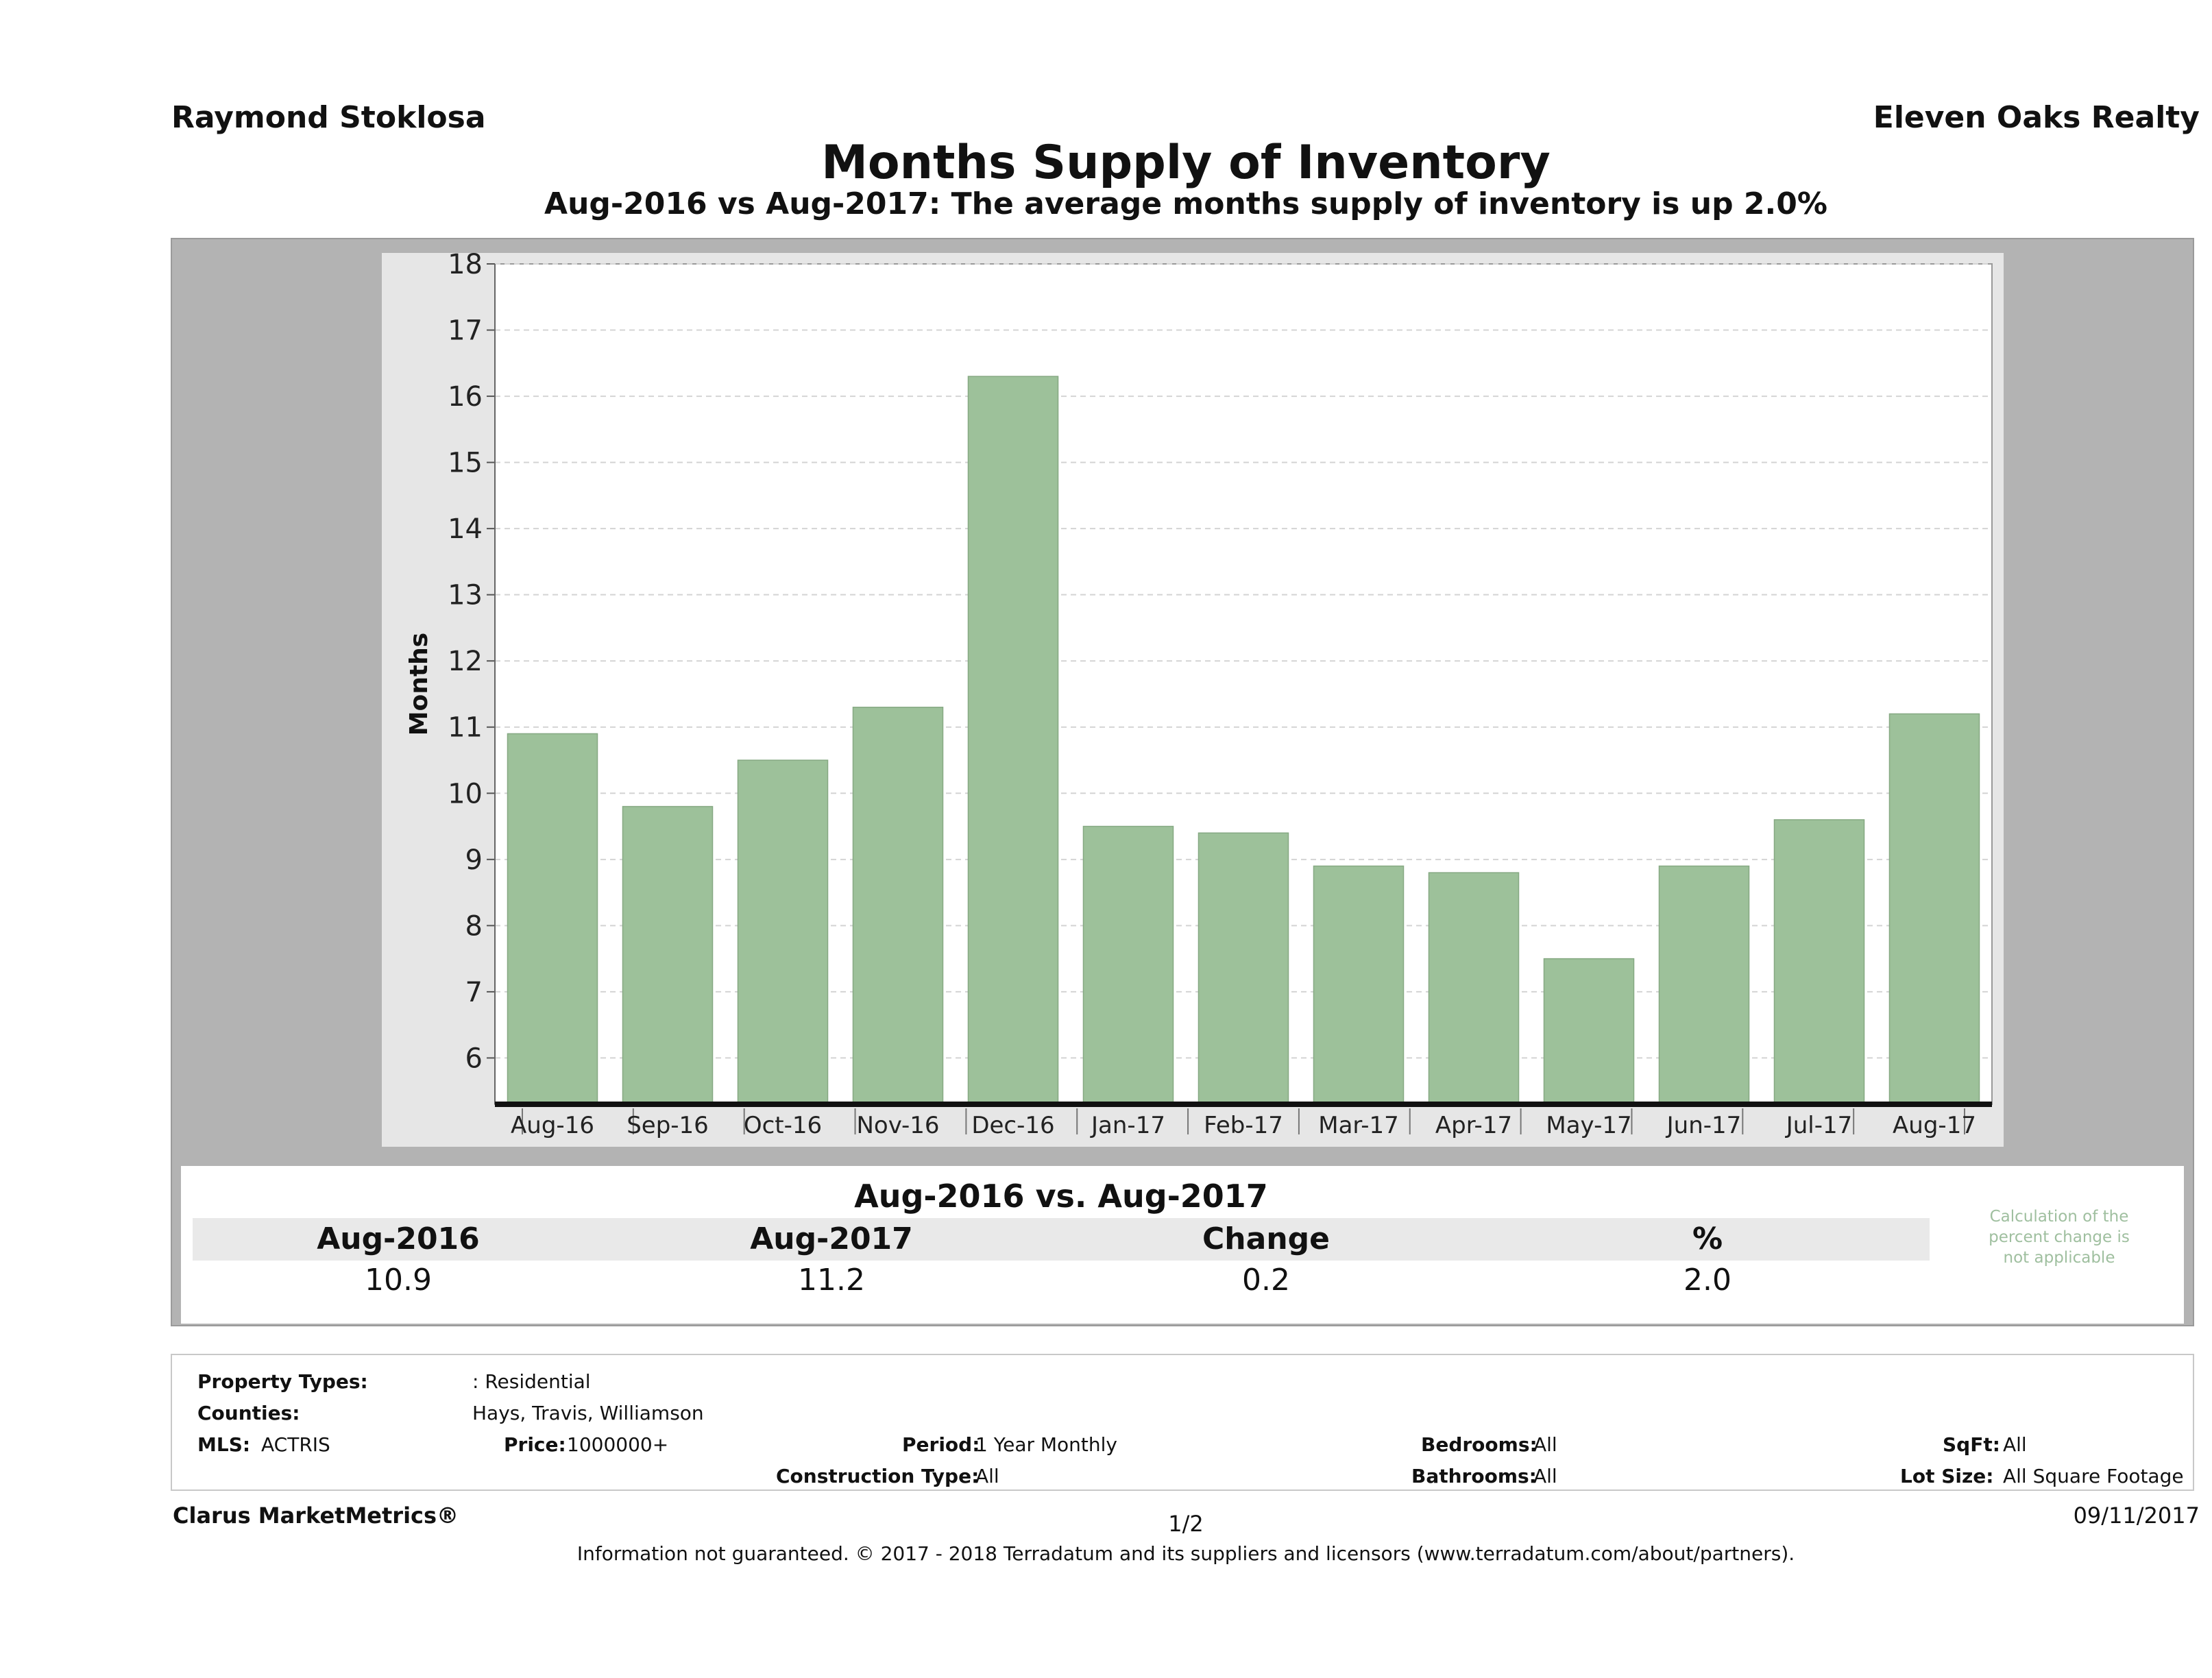 Image resolution: width=2212 pixels, height=1678 pixels. I want to click on summary-value-row: 10.9 11.2 0.2 2.0, so click(1061, 1280).